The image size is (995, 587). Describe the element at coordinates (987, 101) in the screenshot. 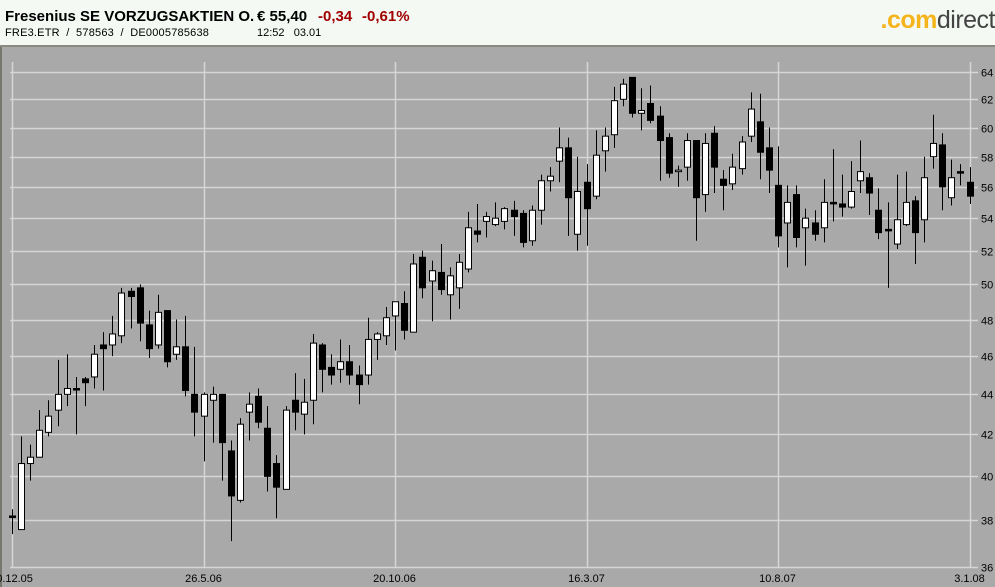

I see `y-tick-label: 62` at that location.